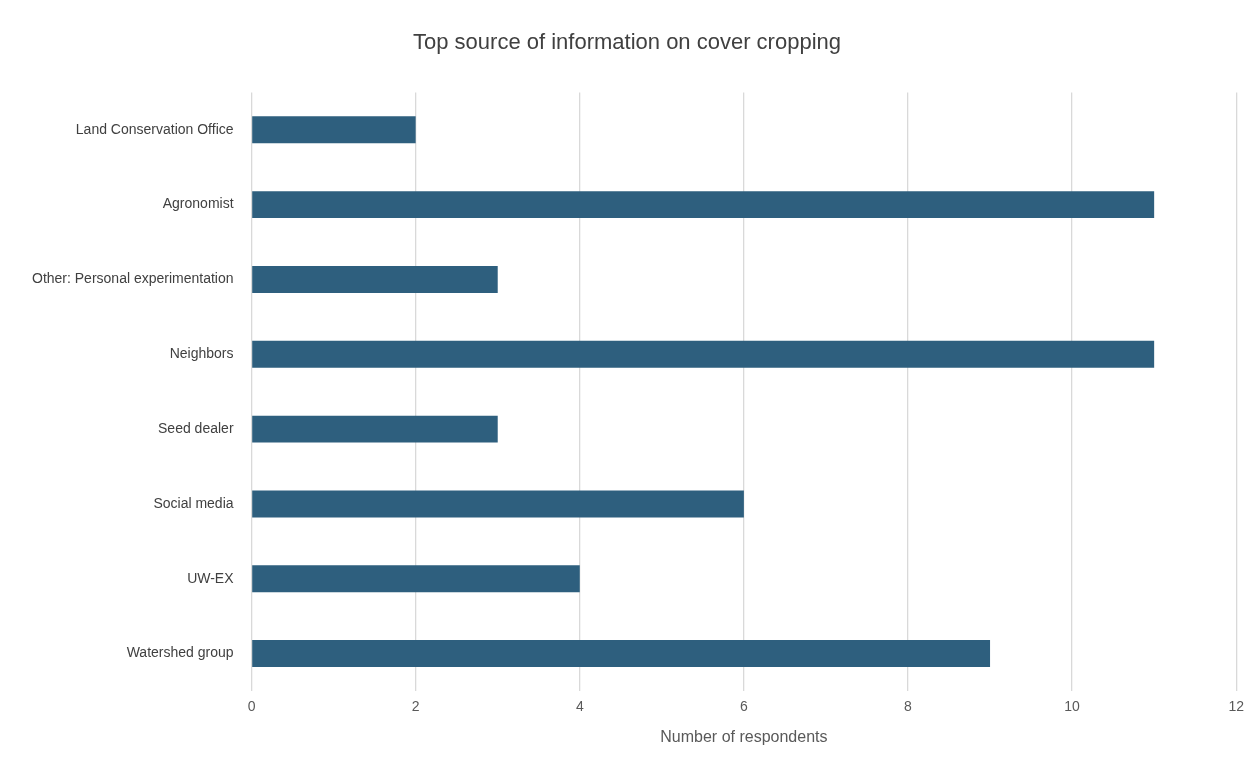 This screenshot has height=769, width=1260. I want to click on x-tick-label: 4, so click(579, 706).